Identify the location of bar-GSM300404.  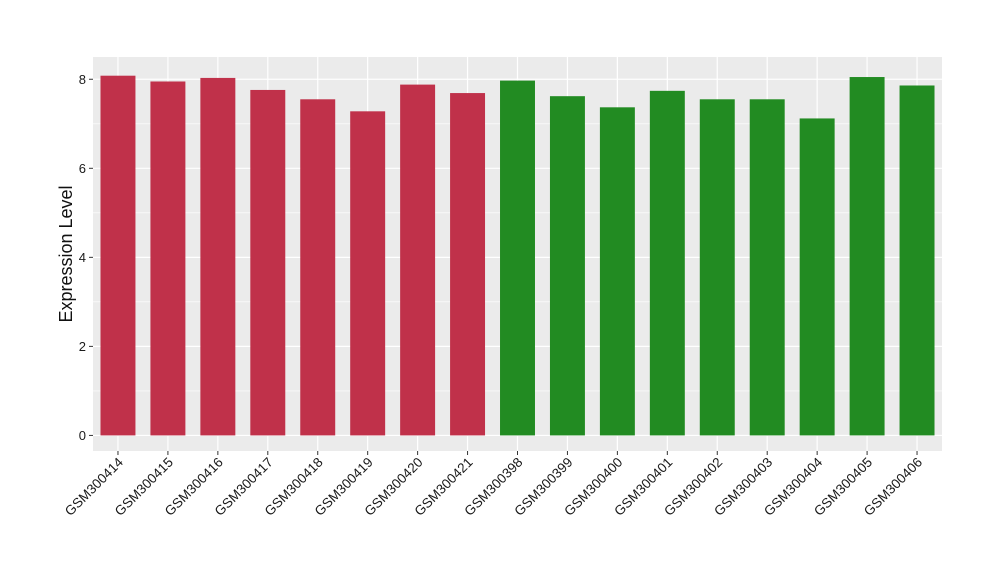
(817, 277).